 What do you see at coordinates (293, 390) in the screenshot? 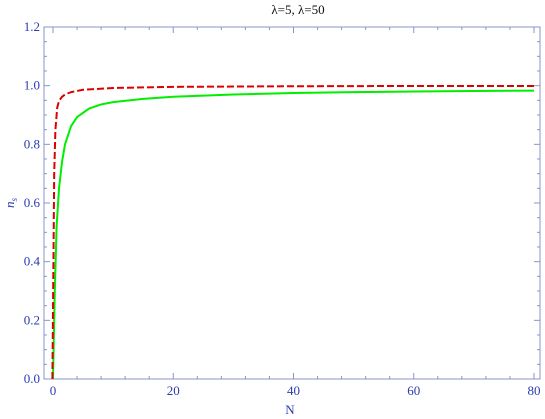
I see `x-tick-label: 40` at bounding box center [293, 390].